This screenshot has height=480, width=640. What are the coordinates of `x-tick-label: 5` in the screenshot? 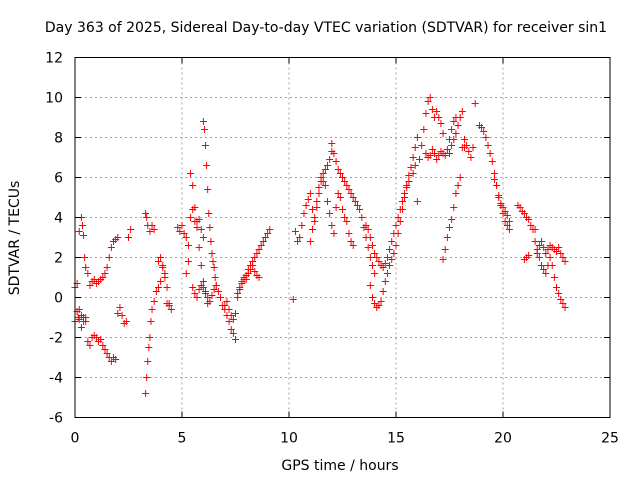 It's located at (182, 439).